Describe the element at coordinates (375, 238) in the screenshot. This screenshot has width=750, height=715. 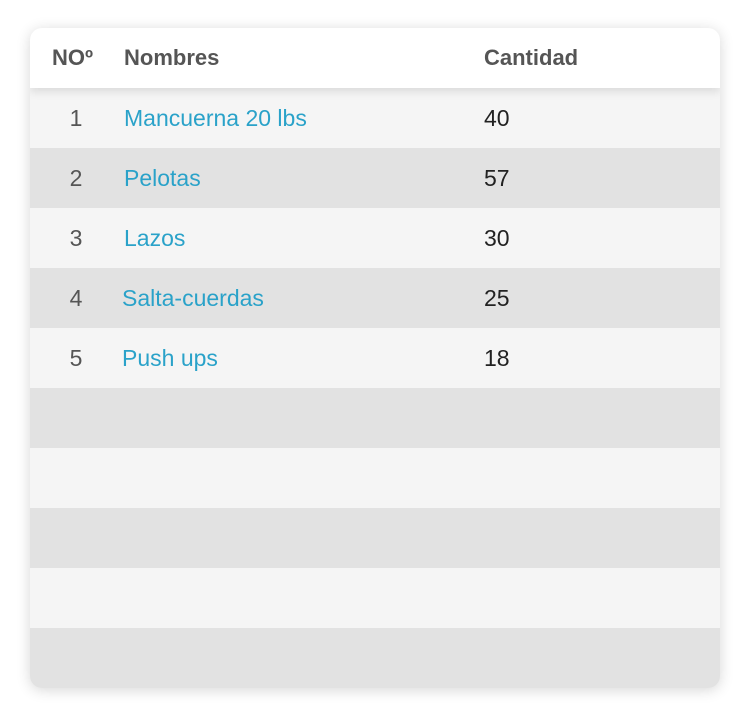
I see `table-row: 3 Lazos 30` at that location.